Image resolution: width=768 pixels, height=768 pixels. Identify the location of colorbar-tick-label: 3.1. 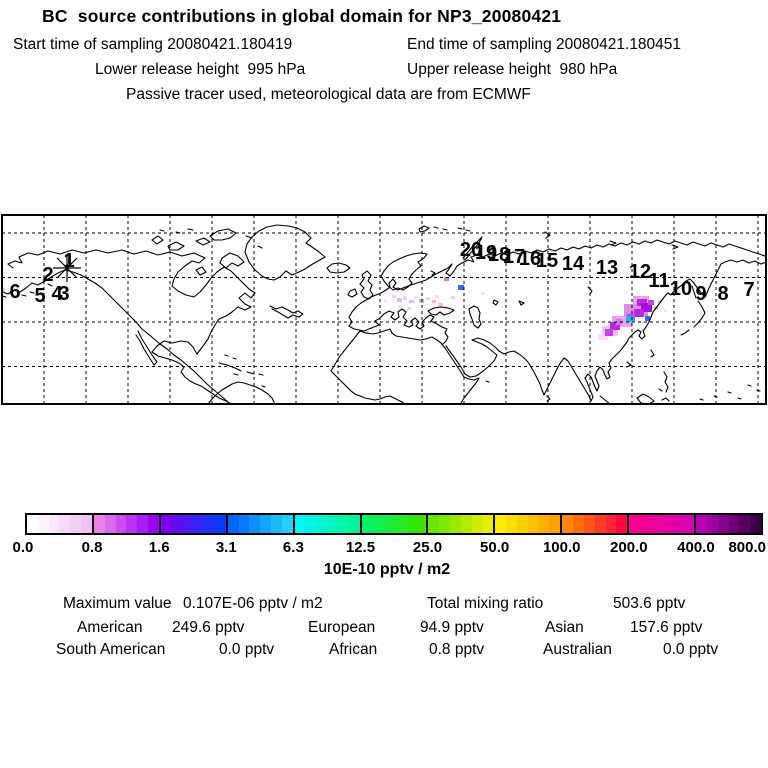
(226, 547).